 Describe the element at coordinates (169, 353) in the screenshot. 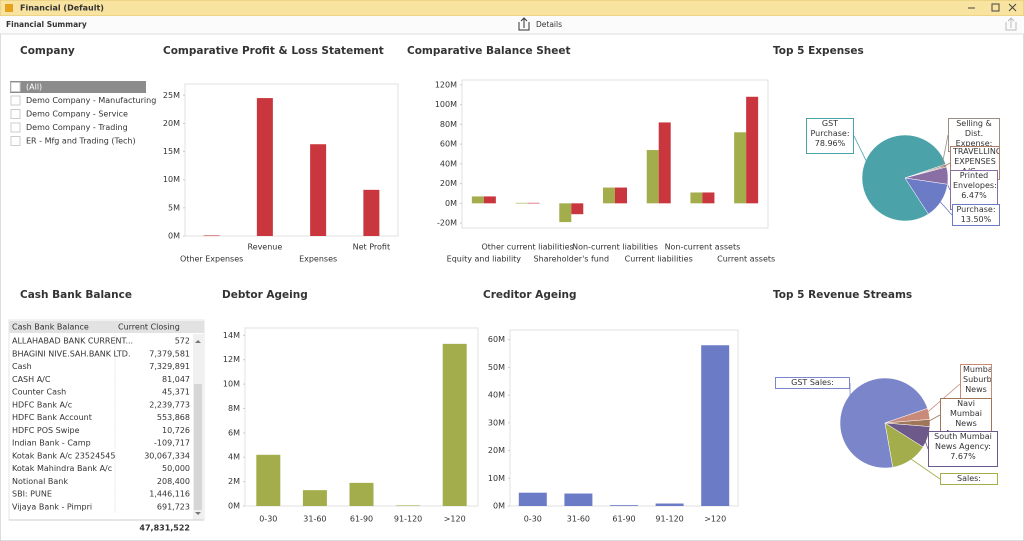

I see `table-cell: 7,379,581` at that location.